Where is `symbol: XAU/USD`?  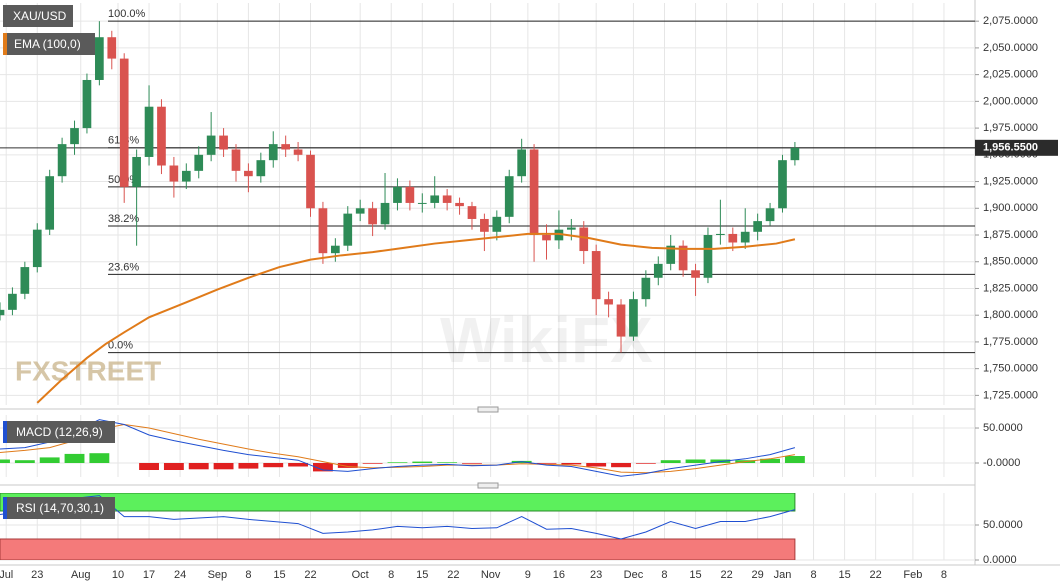 symbol: XAU/USD is located at coordinates (40, 16).